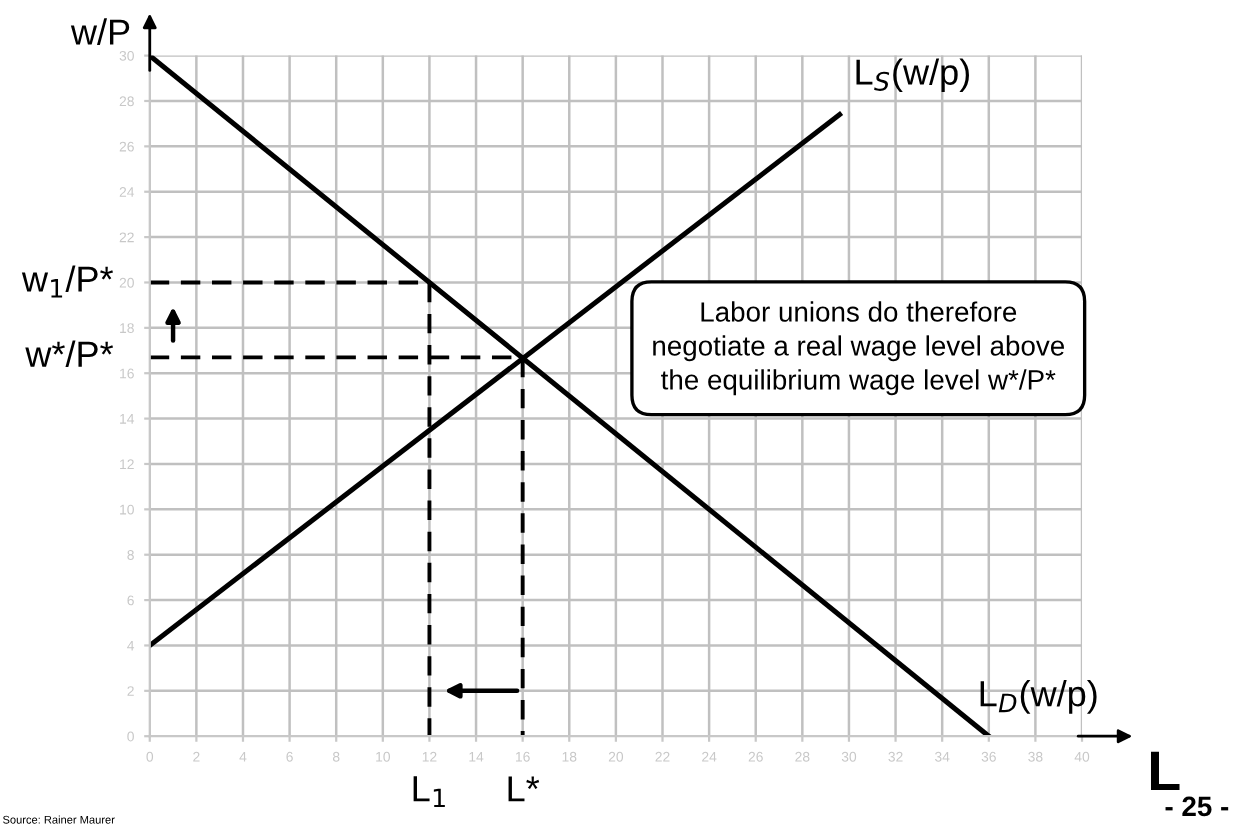 The height and width of the screenshot is (830, 1248). I want to click on series-label: L$_{D}$(w/p), so click(1038, 697).